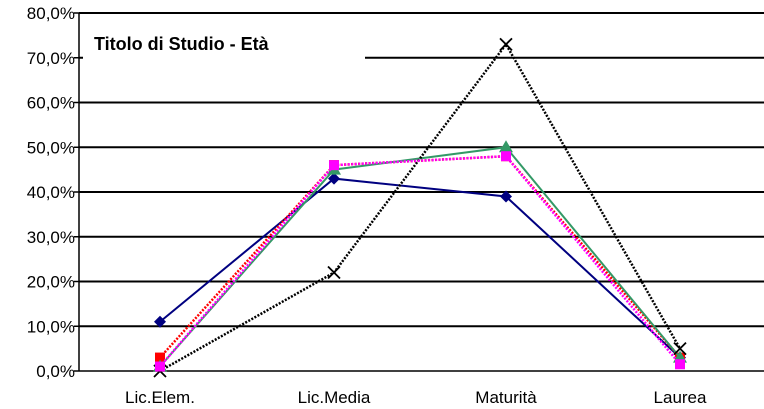  Describe the element at coordinates (51, 326) in the screenshot. I see `y-tick-label: 10,0%` at that location.